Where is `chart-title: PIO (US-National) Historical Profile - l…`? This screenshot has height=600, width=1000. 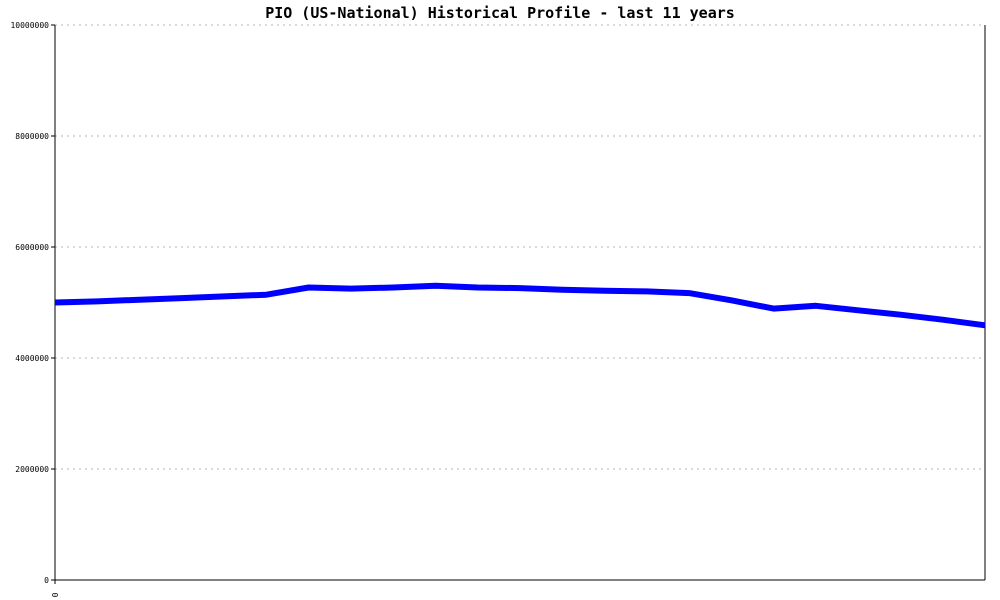 chart-title: PIO (US-National) Historical Profile - l… is located at coordinates (500, 13).